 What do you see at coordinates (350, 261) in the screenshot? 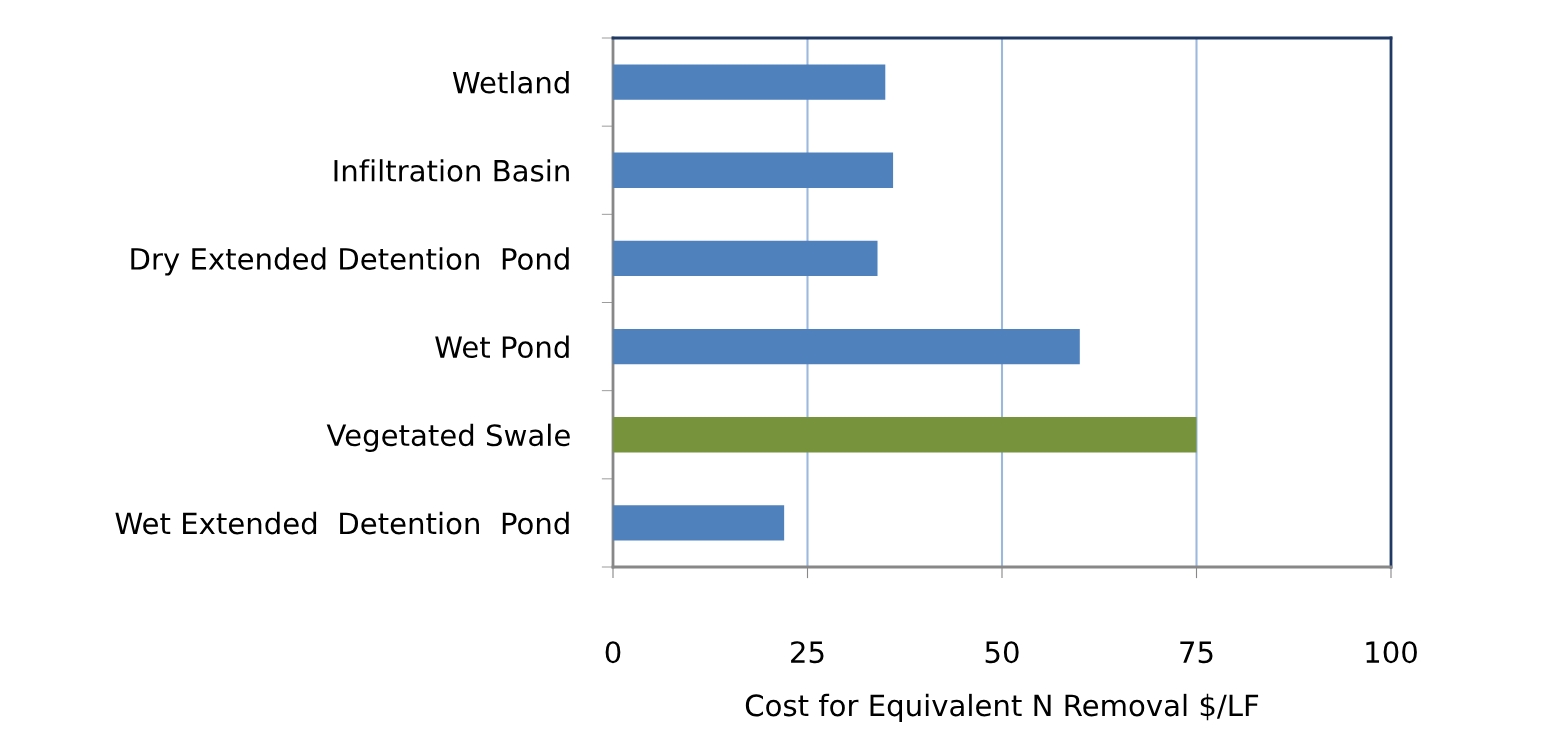
I see `y-tick-label: Dry Extended Detention Pond` at bounding box center [350, 261].